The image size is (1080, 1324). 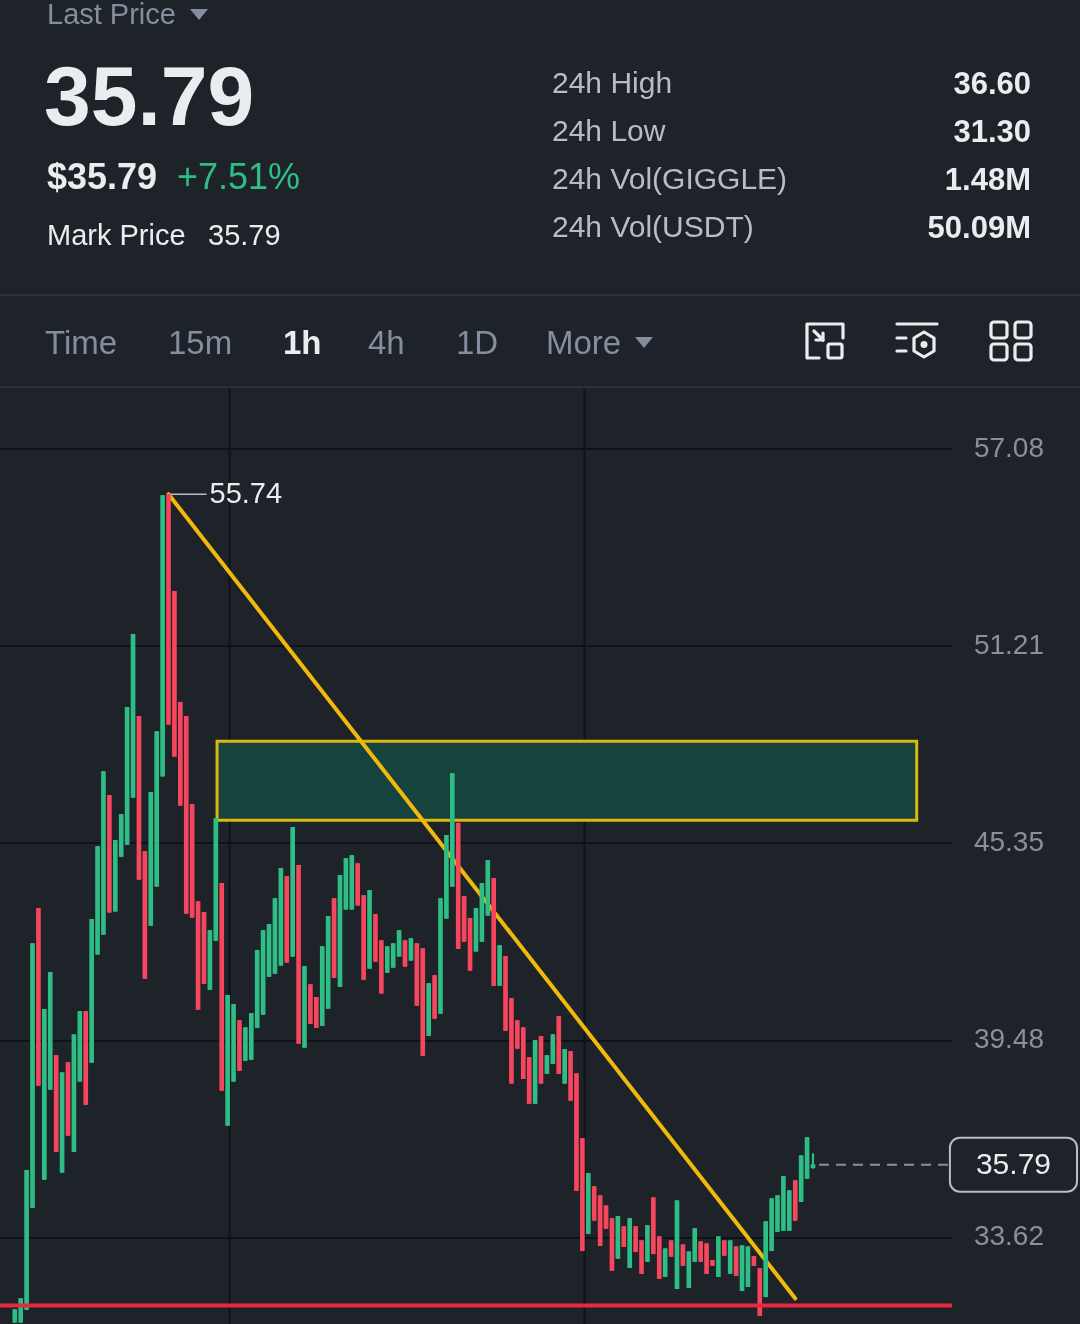 I want to click on text: 24h Vol(USDT), so click(x=653, y=226).